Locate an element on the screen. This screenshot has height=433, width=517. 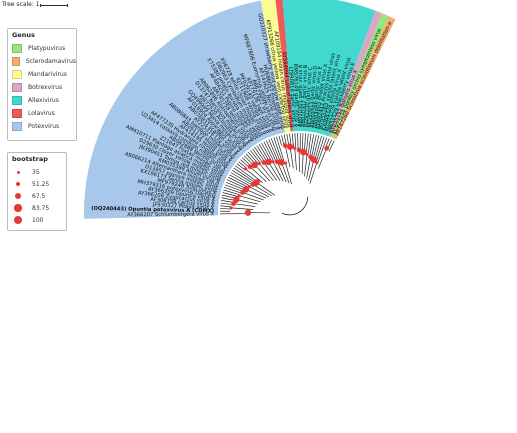
bootstrap-legend-label: 100 is located at coordinates (38, 220).